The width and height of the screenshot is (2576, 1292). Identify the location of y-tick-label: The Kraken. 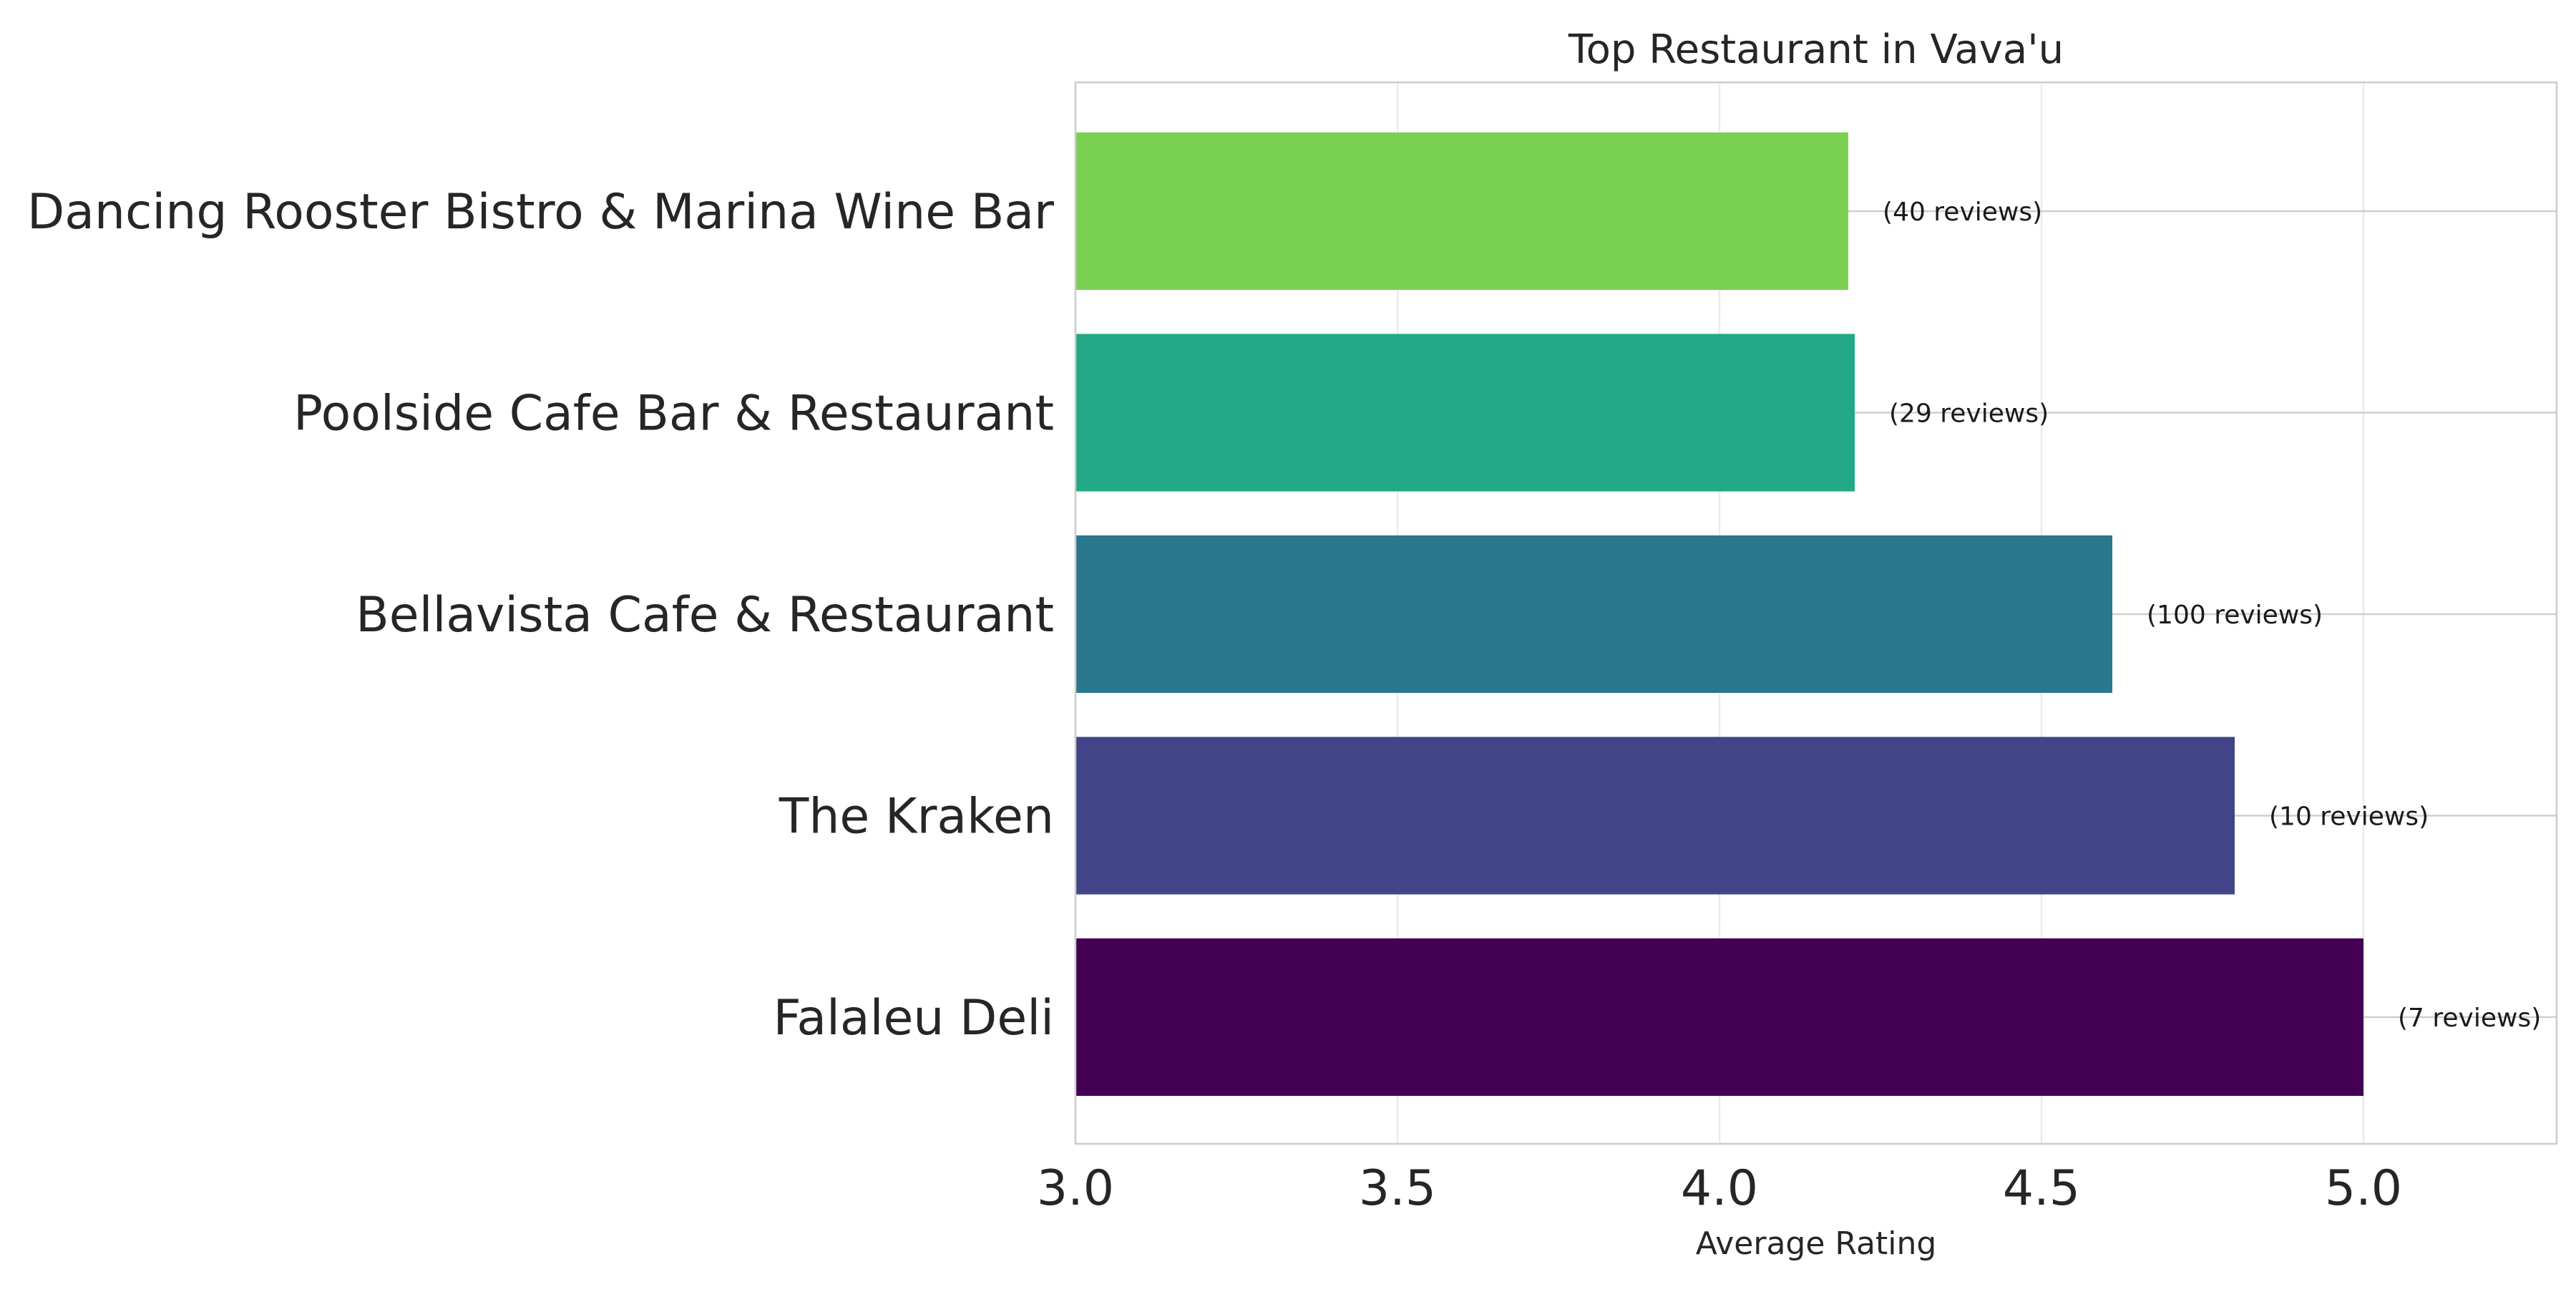
(916, 817).